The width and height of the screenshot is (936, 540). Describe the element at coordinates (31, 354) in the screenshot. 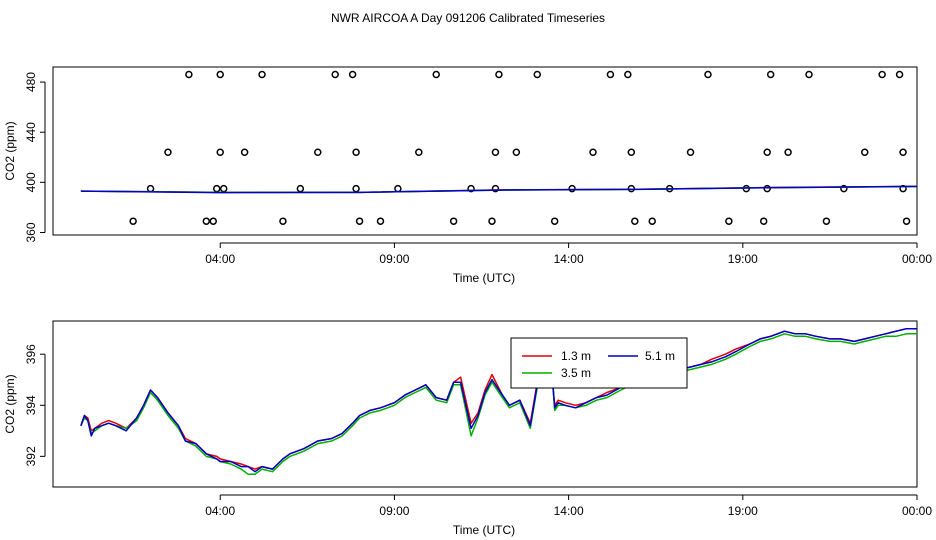

I see `bottom-y-tick-label: 396` at that location.